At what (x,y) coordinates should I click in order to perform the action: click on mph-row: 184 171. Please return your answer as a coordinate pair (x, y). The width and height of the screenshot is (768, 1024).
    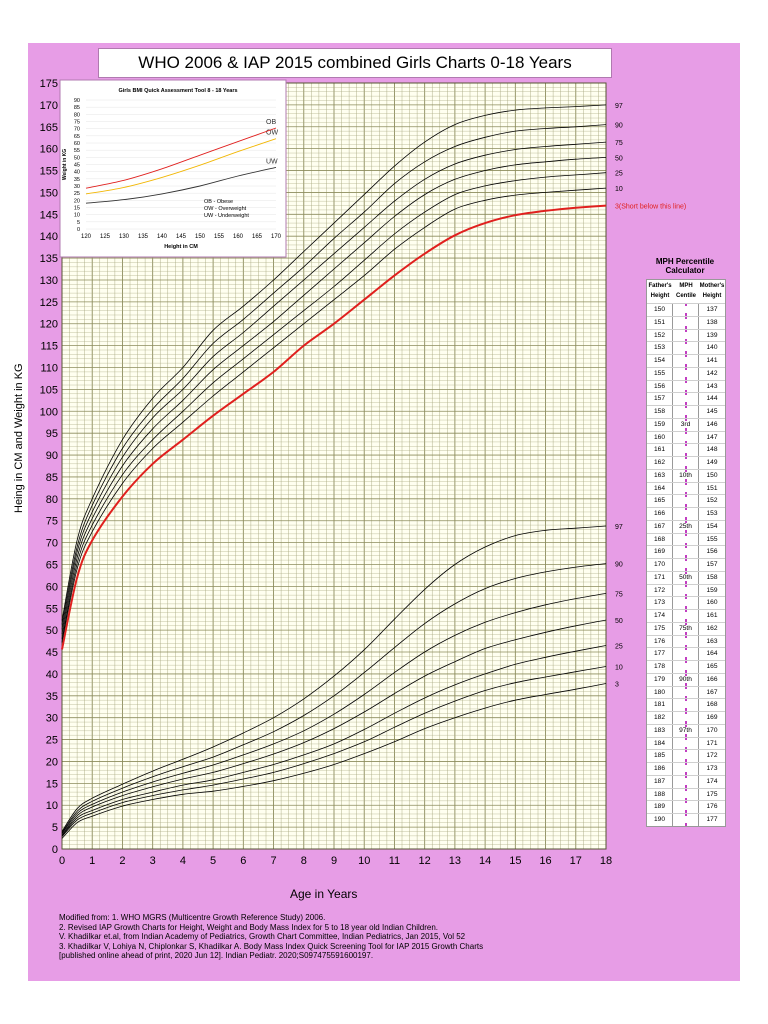
    Looking at the image, I should click on (686, 743).